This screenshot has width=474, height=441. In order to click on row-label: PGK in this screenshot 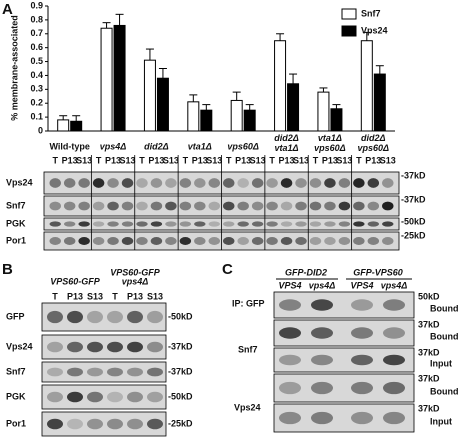, I will do `click(16, 223)`.